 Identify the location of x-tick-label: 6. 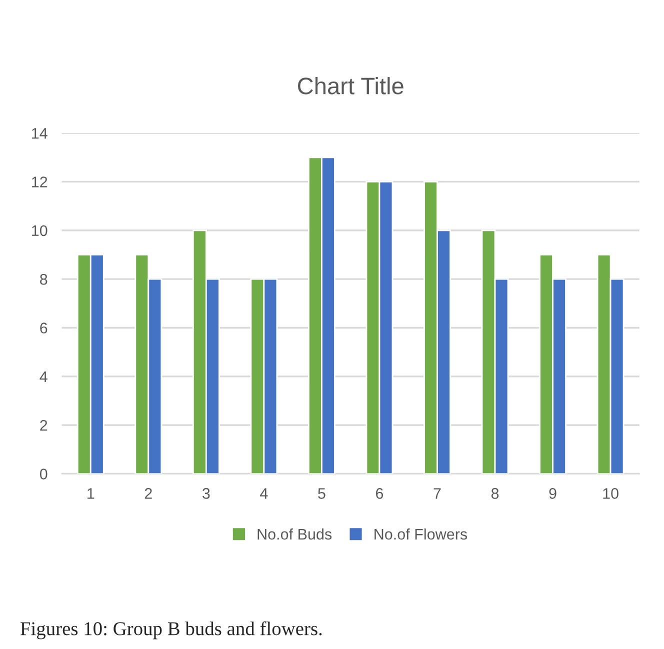
(380, 493).